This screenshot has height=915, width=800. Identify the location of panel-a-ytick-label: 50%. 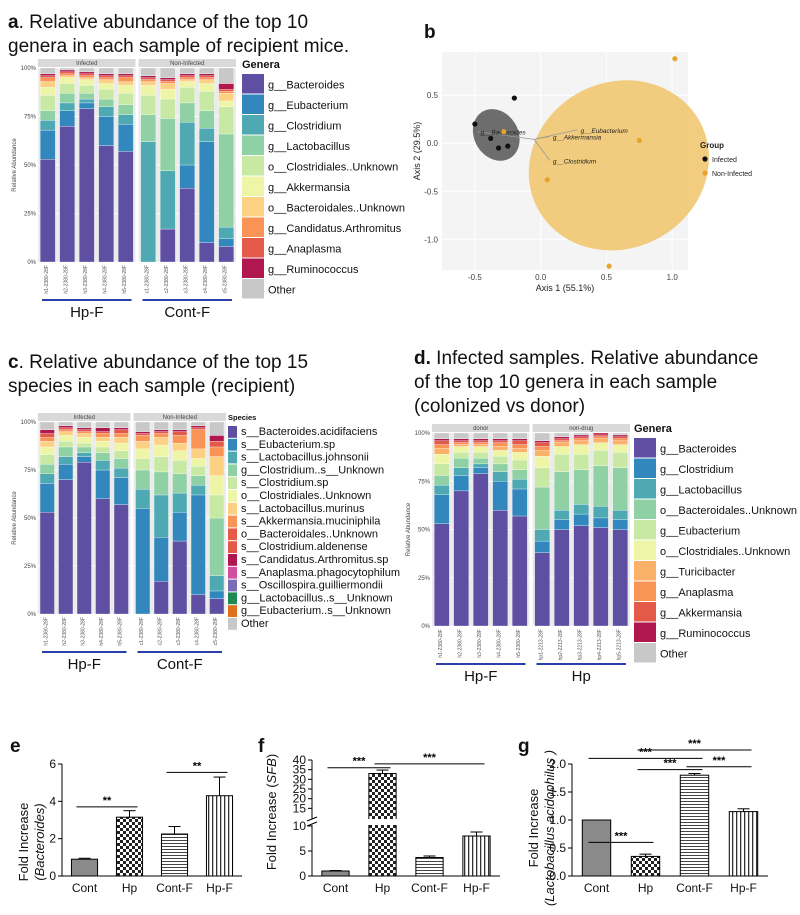
(30, 166).